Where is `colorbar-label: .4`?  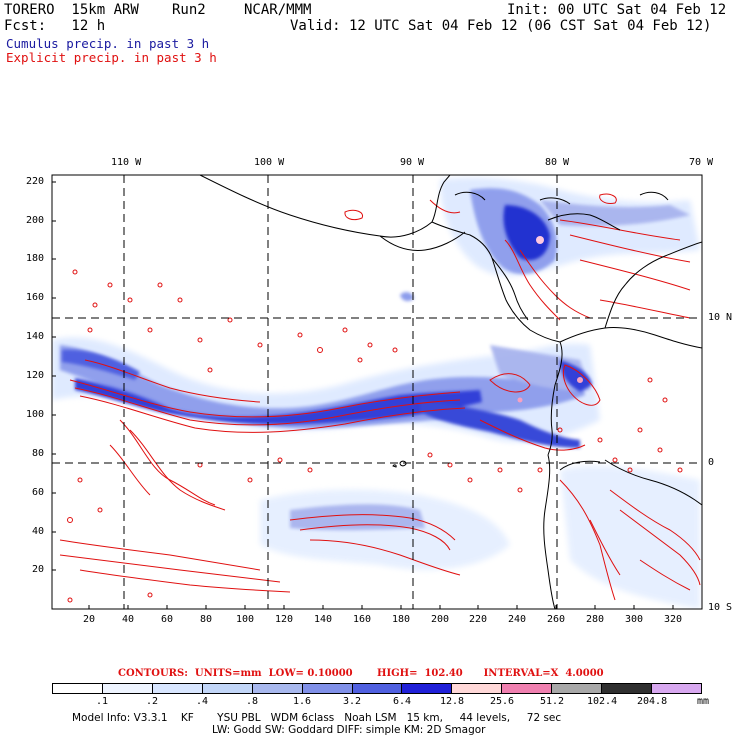 colorbar-label: .4 is located at coordinates (202, 701).